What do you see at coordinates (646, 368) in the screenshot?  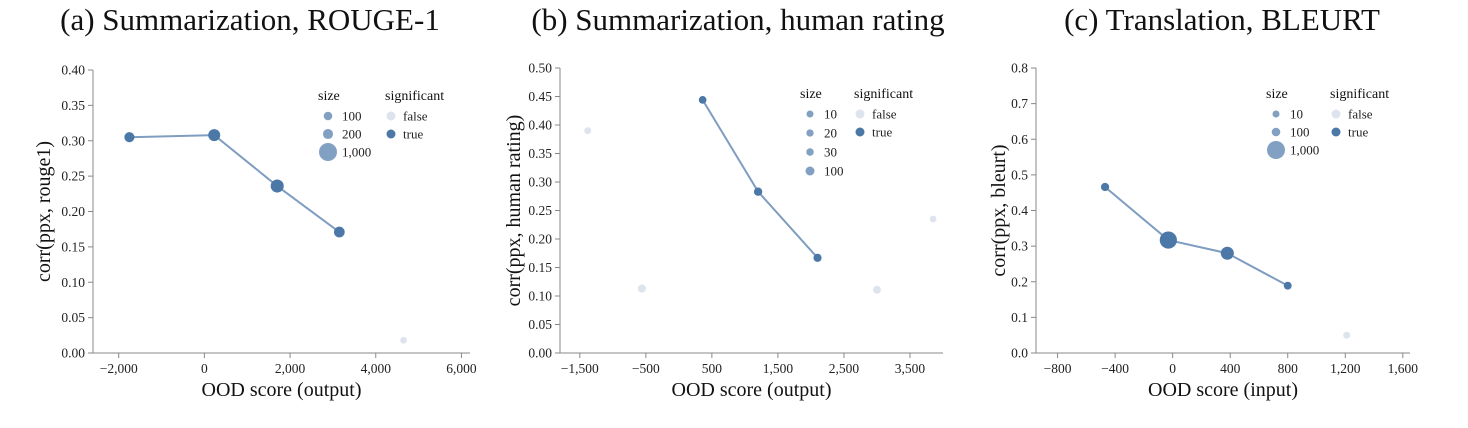 I see `x-tick-label: −500` at bounding box center [646, 368].